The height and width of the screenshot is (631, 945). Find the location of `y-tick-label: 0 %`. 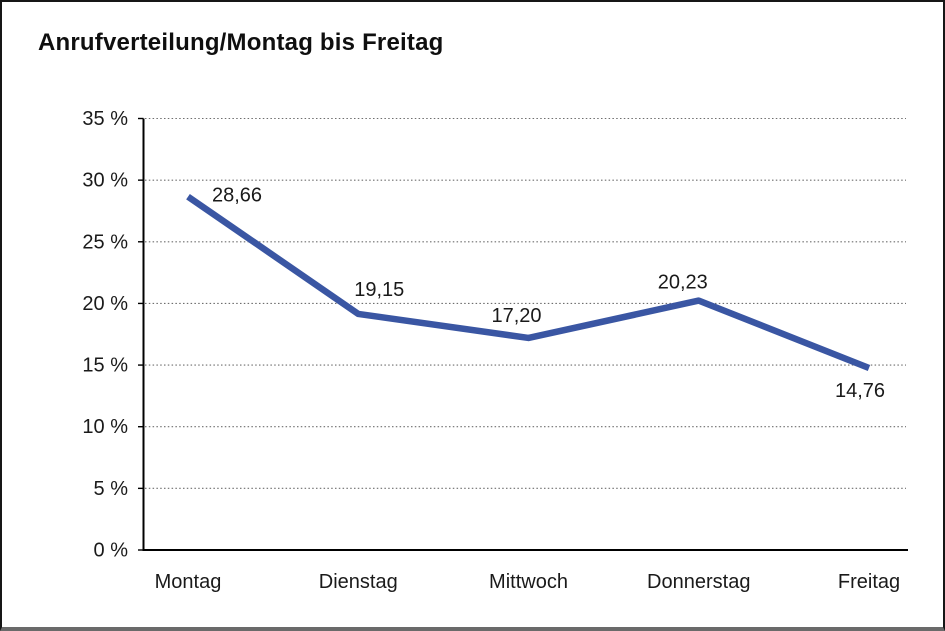

y-tick-label: 0 % is located at coordinates (111, 551).